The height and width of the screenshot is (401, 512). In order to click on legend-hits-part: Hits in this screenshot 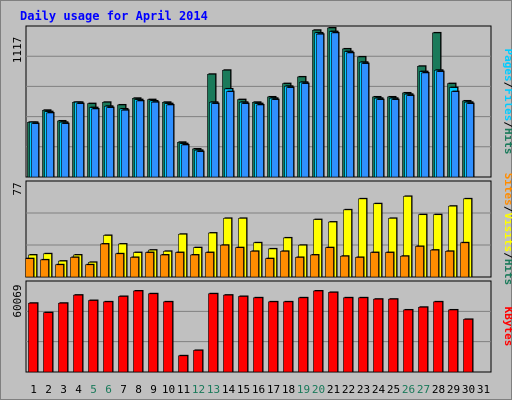, I will do `click(507, 141)`.